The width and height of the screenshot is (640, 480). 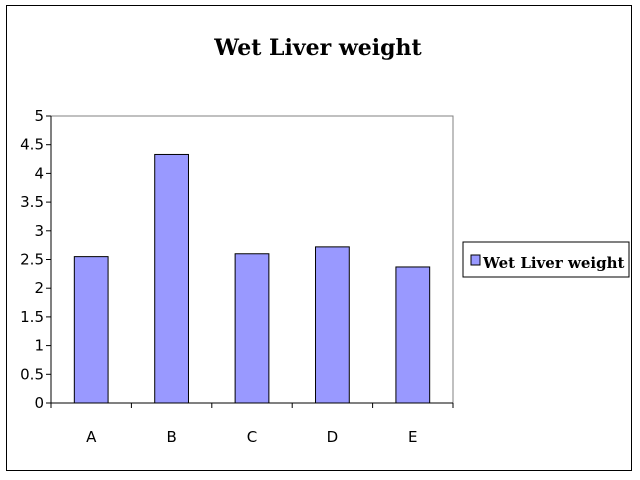 I want to click on y-axis-ticks: 0 0.5 1 1.5 2 2.5 3 3.5 4 4.5 5, so click(x=35, y=259).